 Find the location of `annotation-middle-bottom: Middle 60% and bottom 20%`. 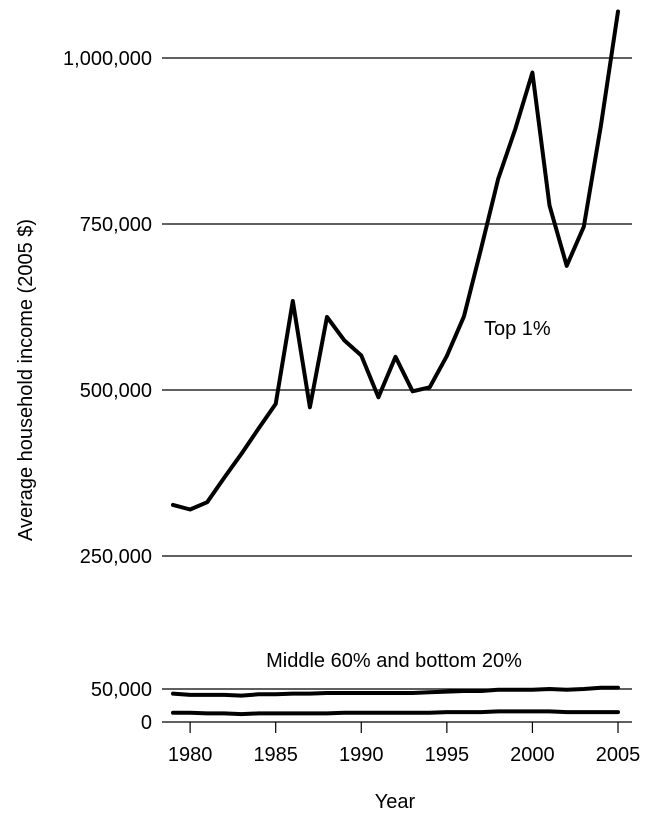

annotation-middle-bottom: Middle 60% and bottom 20% is located at coordinates (394, 661).